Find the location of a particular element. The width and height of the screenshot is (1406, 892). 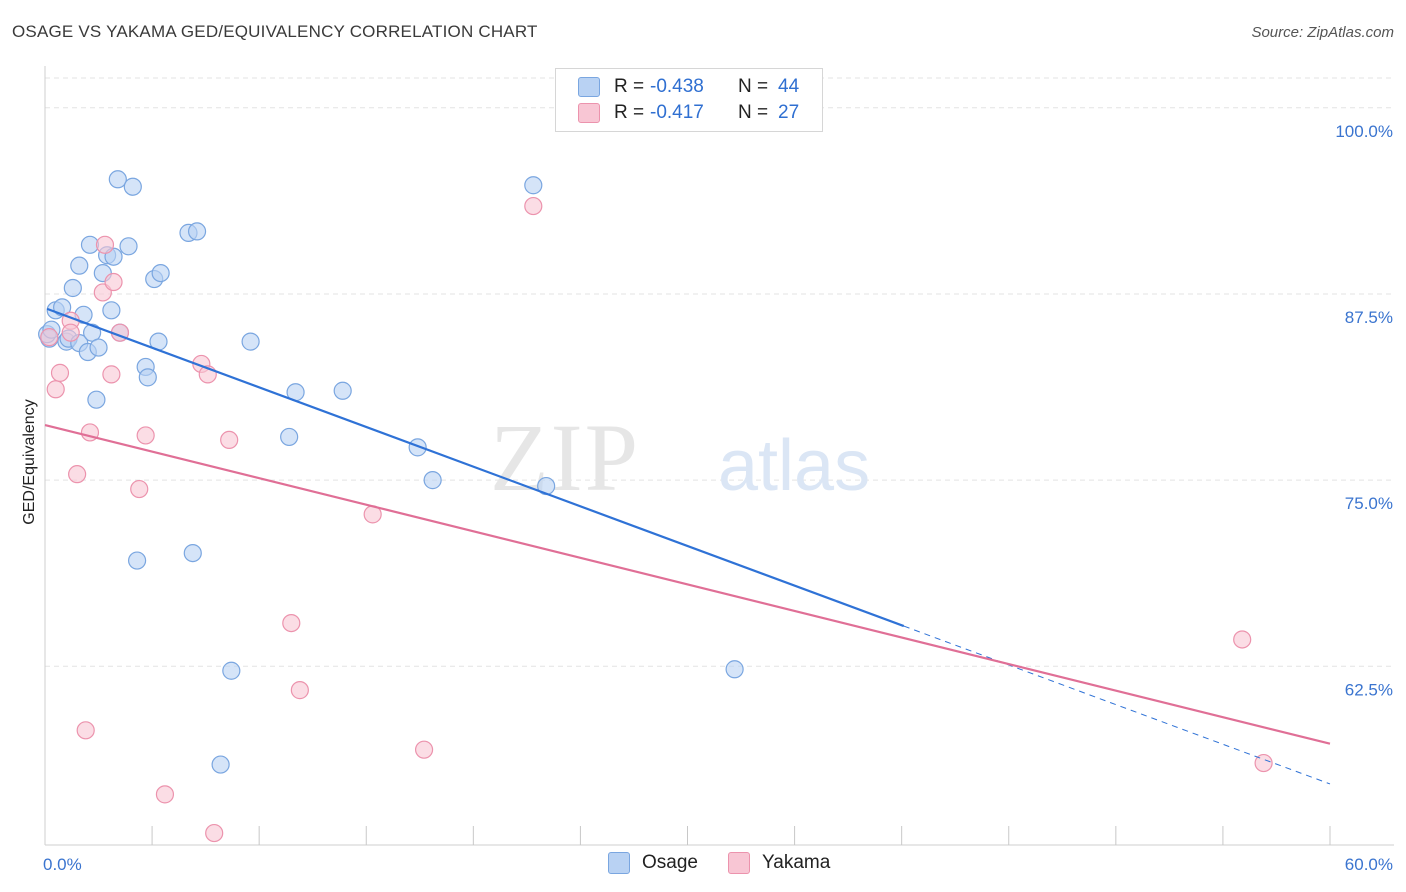

source-label: Source: ZipAtlas.com is located at coordinates (1322, 32).